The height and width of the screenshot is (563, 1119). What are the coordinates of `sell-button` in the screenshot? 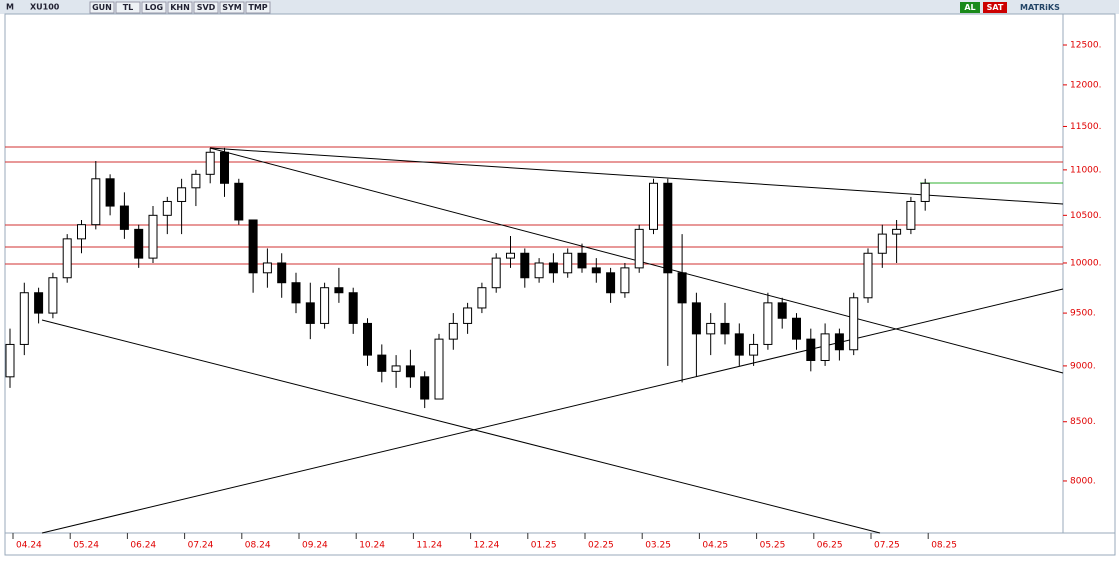 It's located at (995, 7).